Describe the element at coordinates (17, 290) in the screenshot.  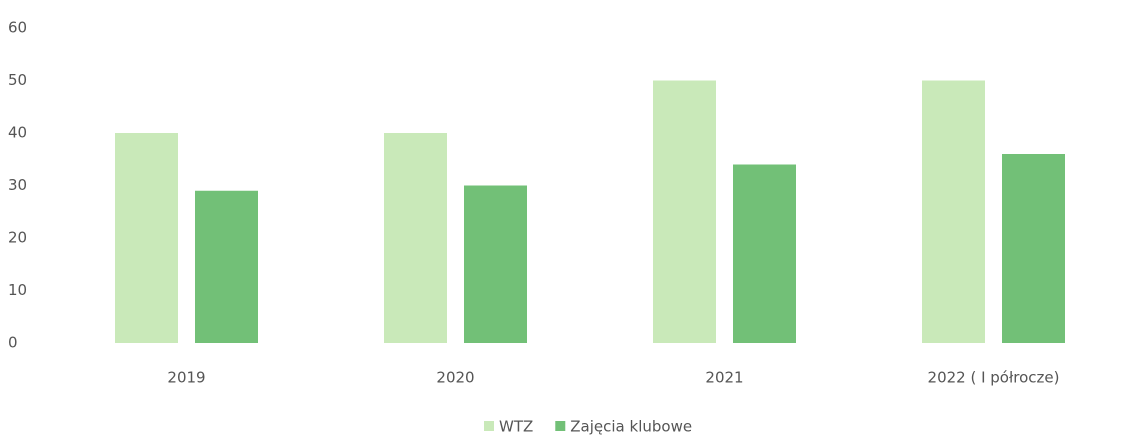
I see `y-tick-label: 10` at that location.